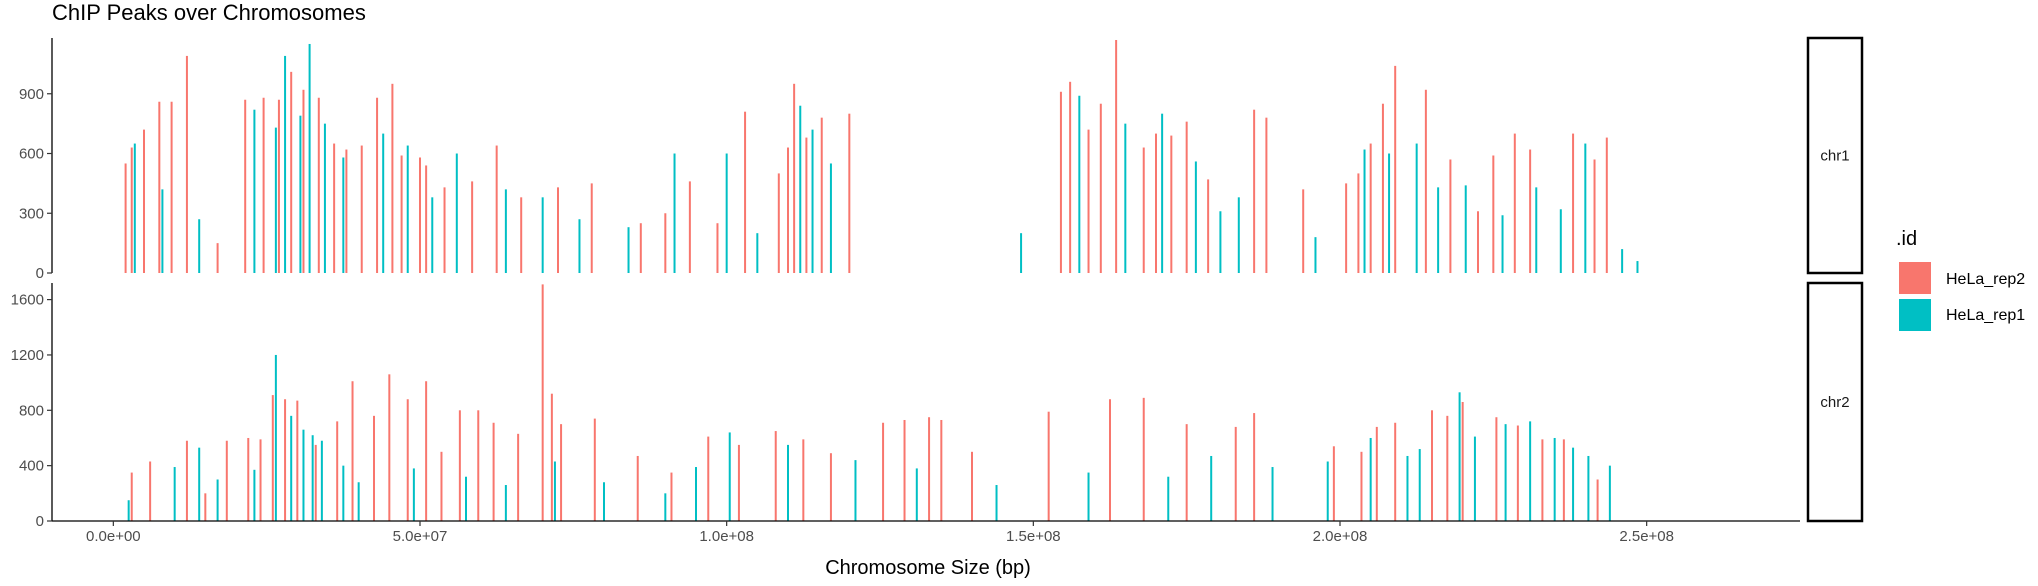 This screenshot has width=2038, height=586. I want to click on x-tick-label: 2.0e+08, so click(1340, 536).